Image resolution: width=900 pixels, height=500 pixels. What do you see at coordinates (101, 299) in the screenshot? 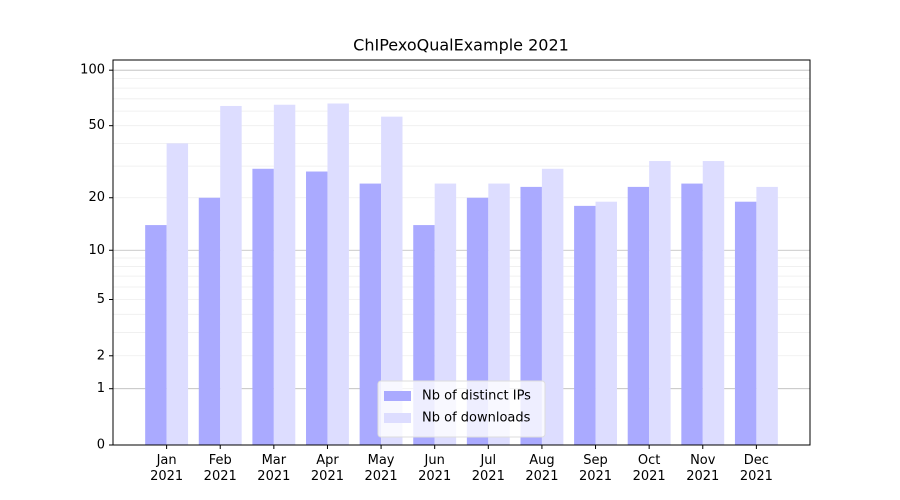
I see `y-tick-label: 5` at bounding box center [101, 299].